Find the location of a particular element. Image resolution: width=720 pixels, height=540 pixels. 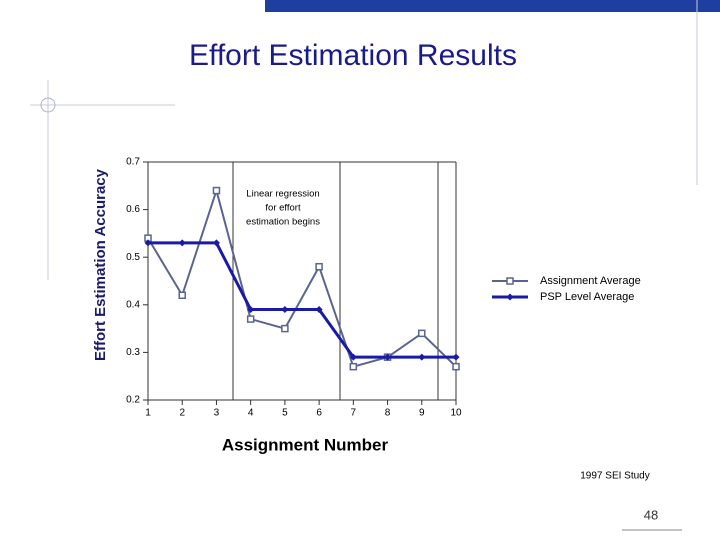

legend-label: Assignment Average is located at coordinates (590, 281).